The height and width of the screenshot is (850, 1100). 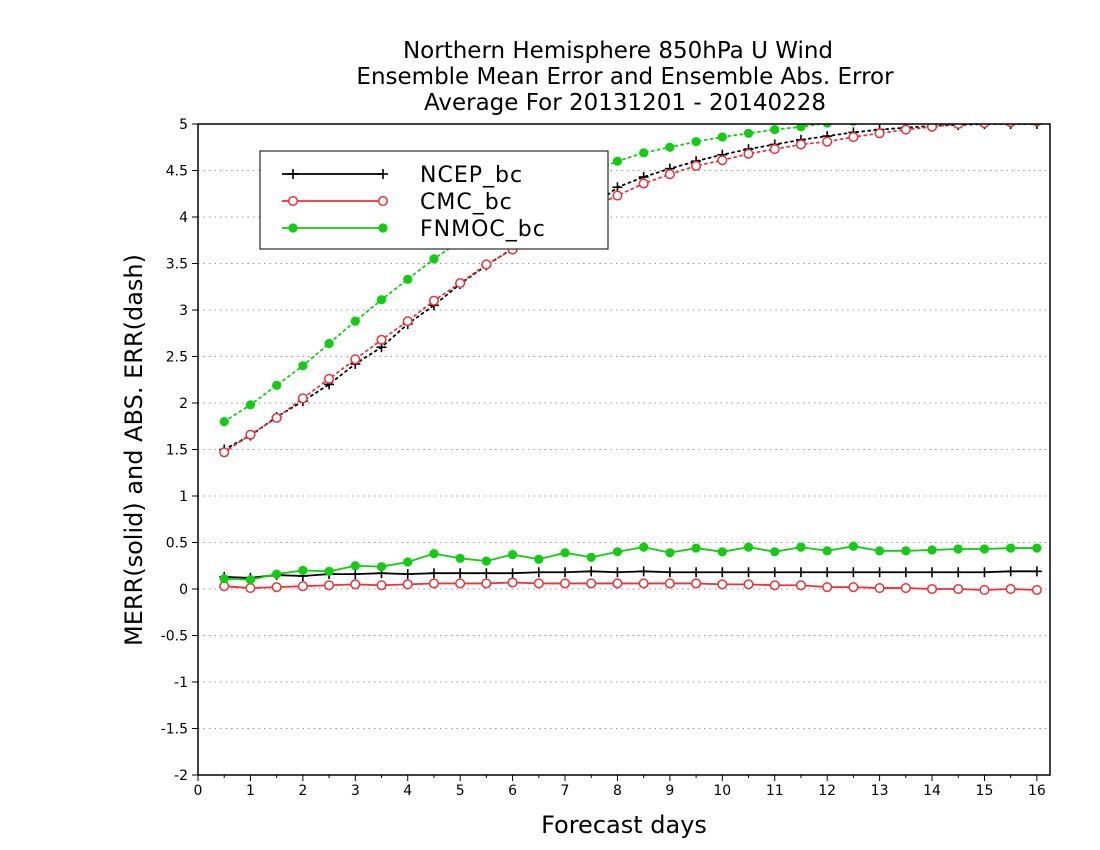 I want to click on x-tick-label: 4, so click(x=407, y=791).